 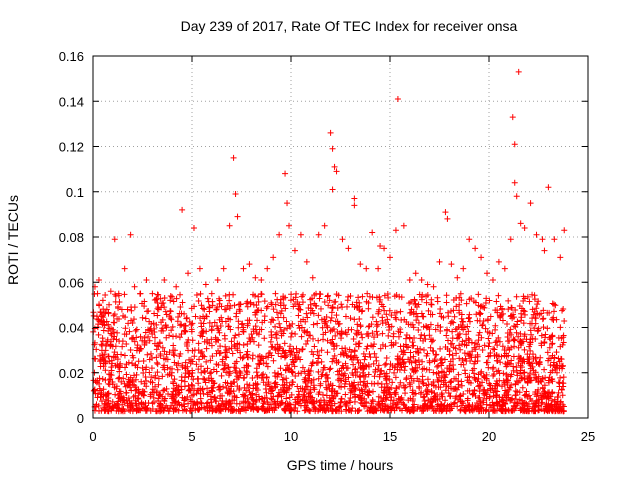 I want to click on x-tick-label: 0, so click(x=92, y=436).